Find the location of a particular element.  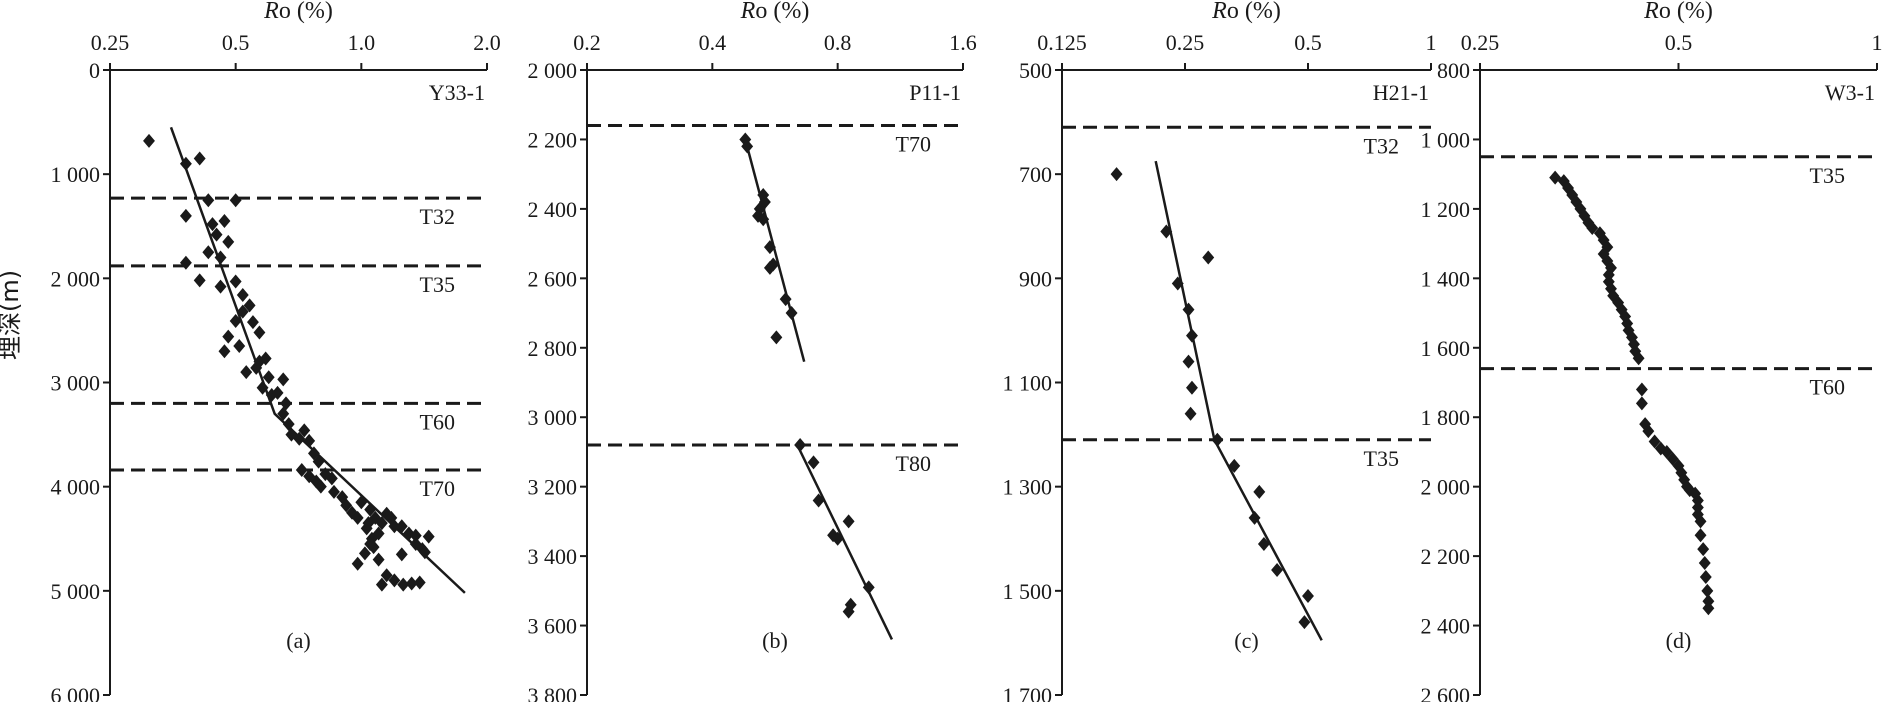

y-tick-label: 900 is located at coordinates (1035, 278).